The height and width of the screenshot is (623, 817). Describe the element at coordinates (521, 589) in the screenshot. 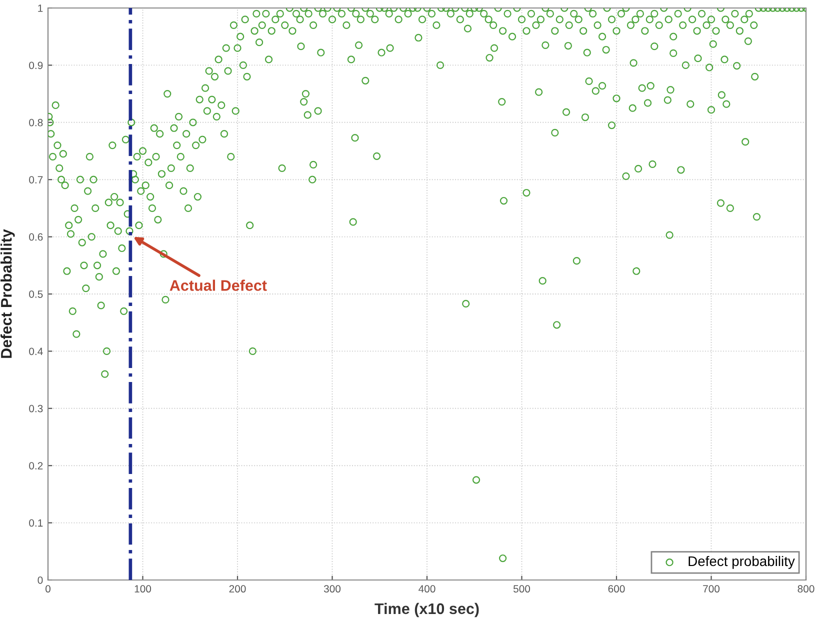

I see `x-tick-label: 500` at that location.